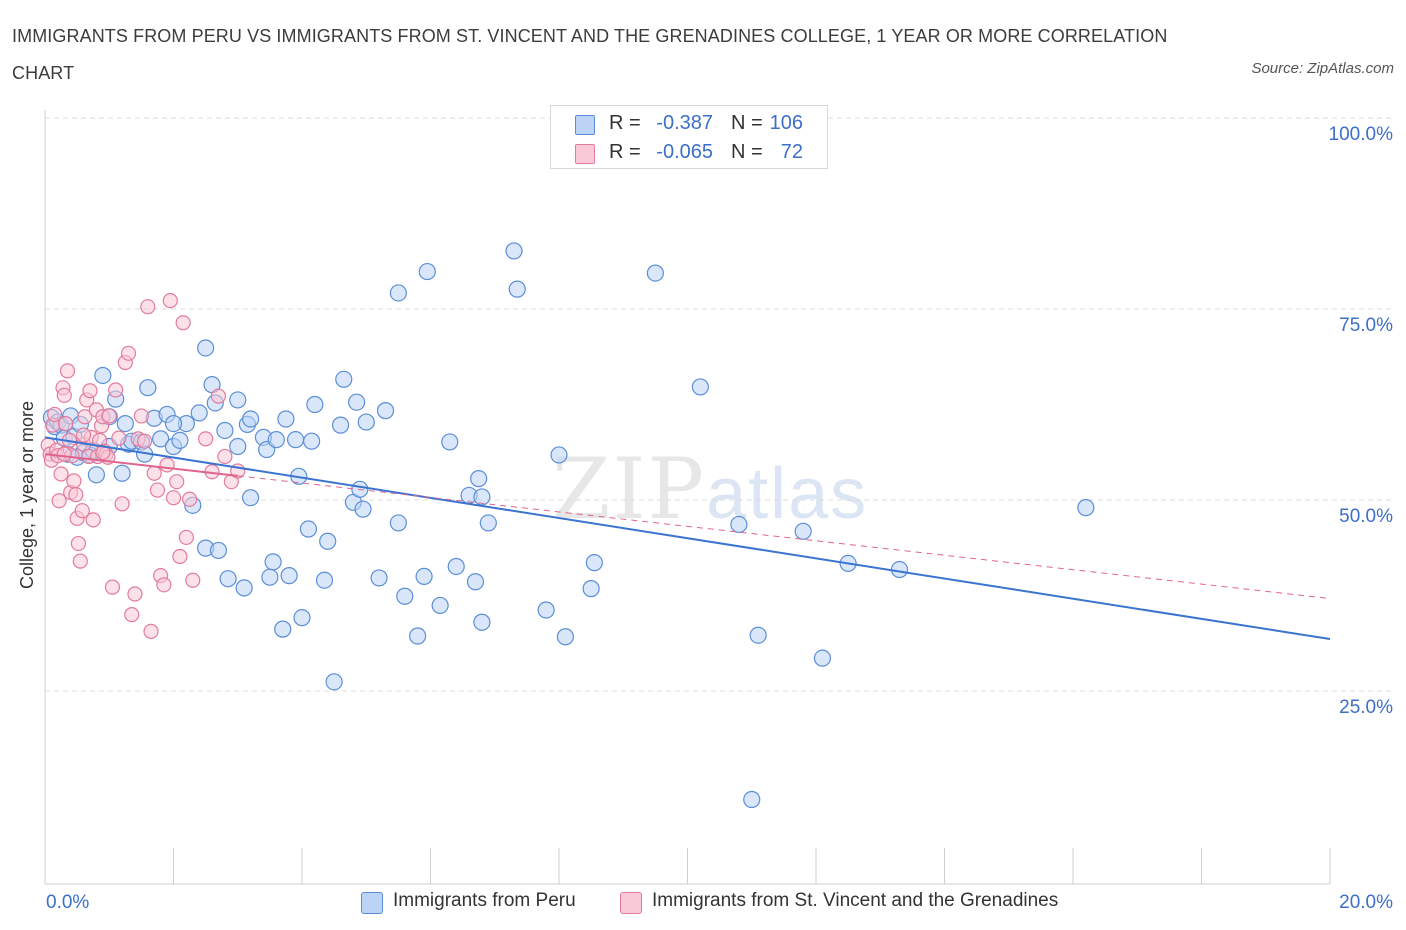 The width and height of the screenshot is (1406, 930). I want to click on y-tick-label: 25.0%, so click(1366, 707).